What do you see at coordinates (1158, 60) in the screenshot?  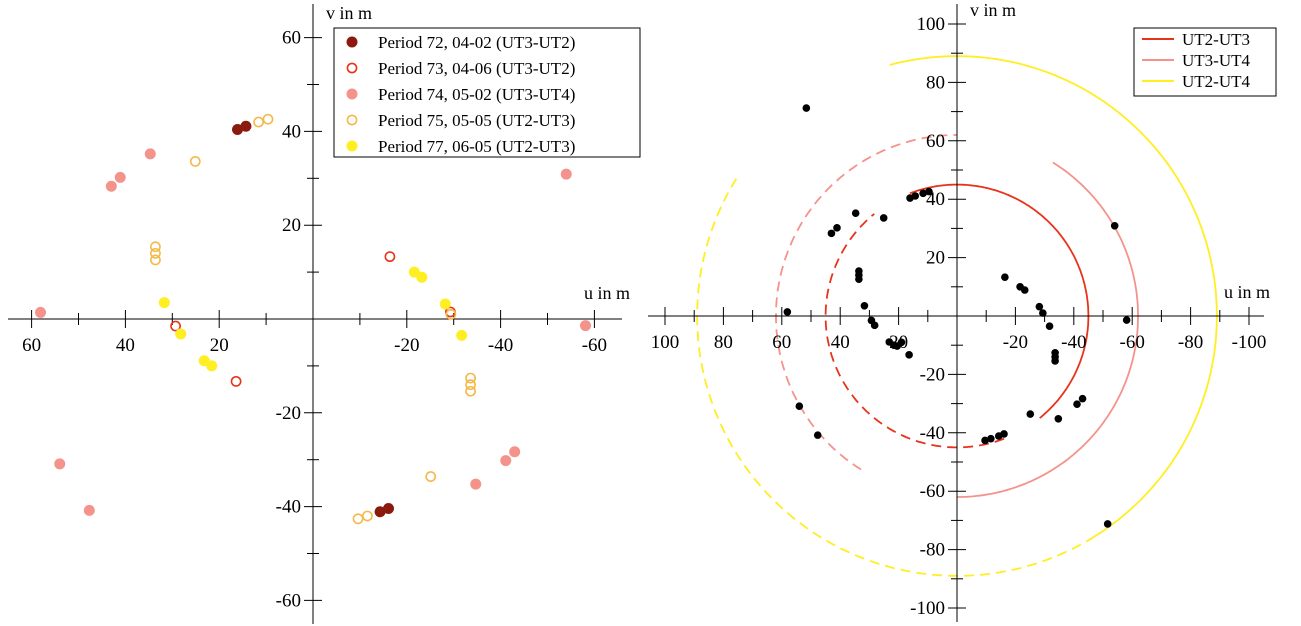 I see `right-legend-lines` at bounding box center [1158, 60].